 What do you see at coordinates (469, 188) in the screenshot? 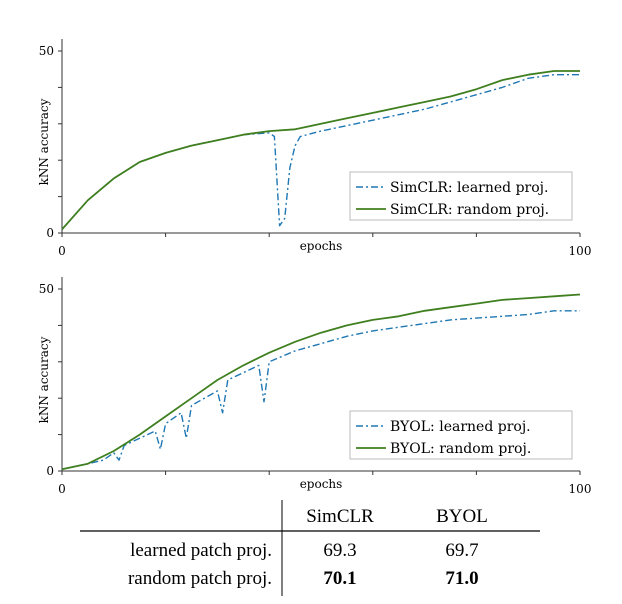
I see `legend-label: SimCLR: learned proj.` at bounding box center [469, 188].